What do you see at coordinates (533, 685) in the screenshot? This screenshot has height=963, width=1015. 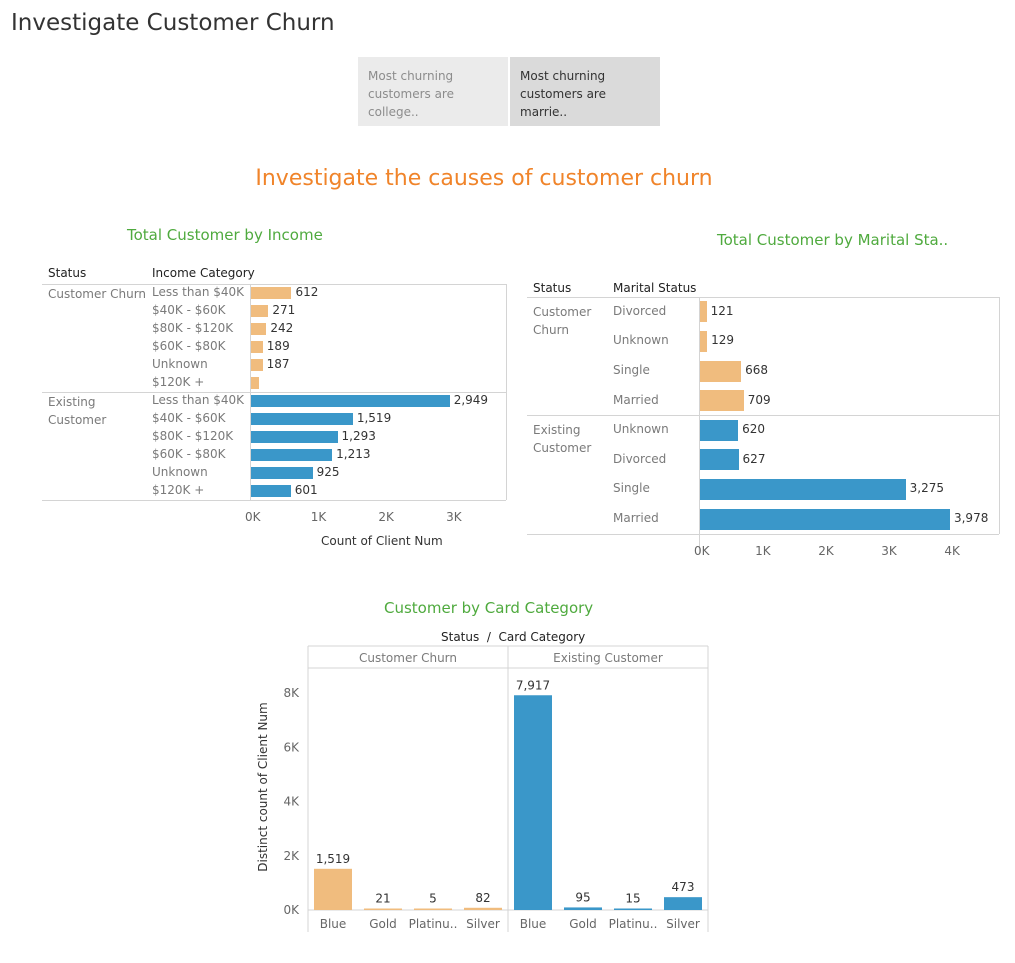 I see `bar-value-label: 7,917` at bounding box center [533, 685].